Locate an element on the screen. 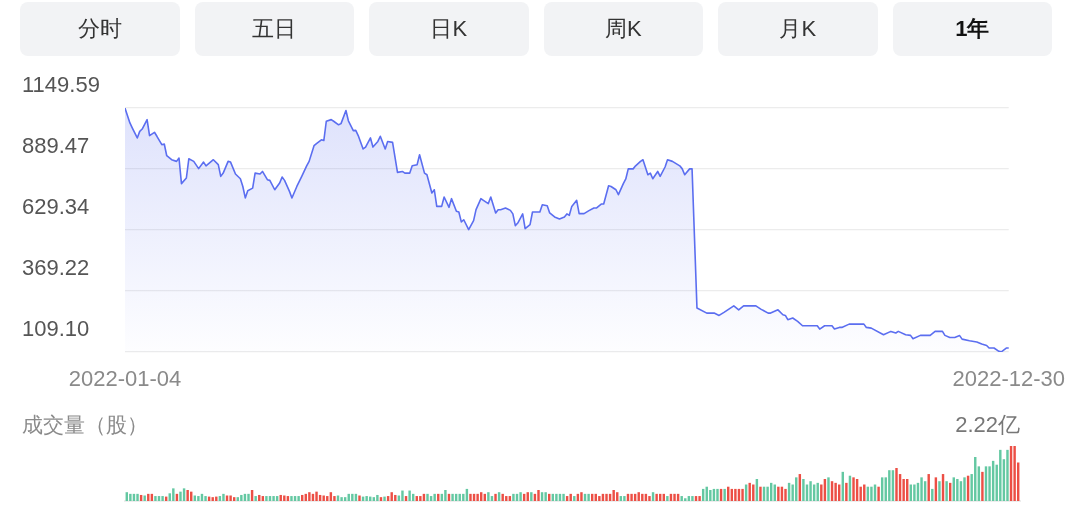 This screenshot has width=1080, height=511. y-tick-label: 109.10 is located at coordinates (56, 329).